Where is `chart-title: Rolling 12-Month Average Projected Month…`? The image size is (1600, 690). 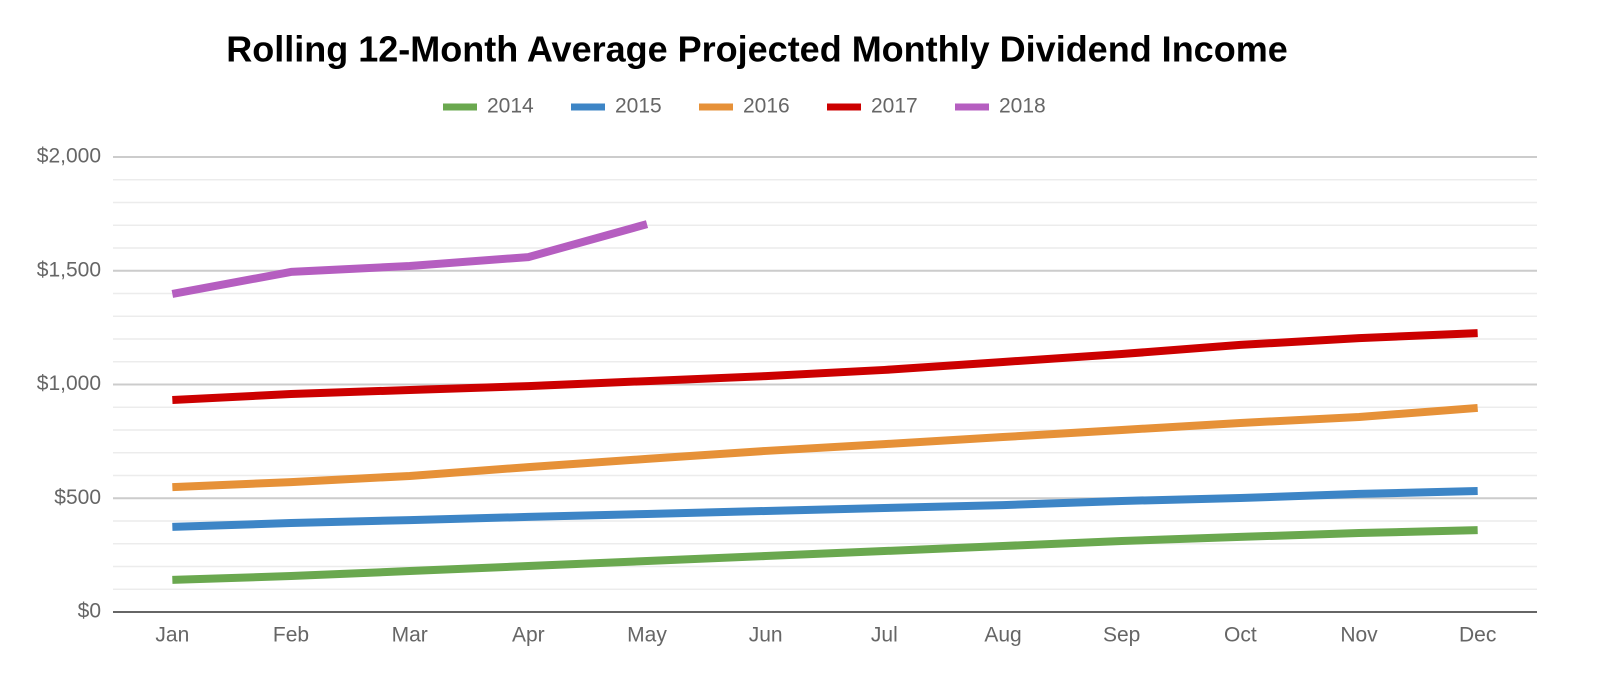 chart-title: Rolling 12-Month Average Projected Month… is located at coordinates (756, 49).